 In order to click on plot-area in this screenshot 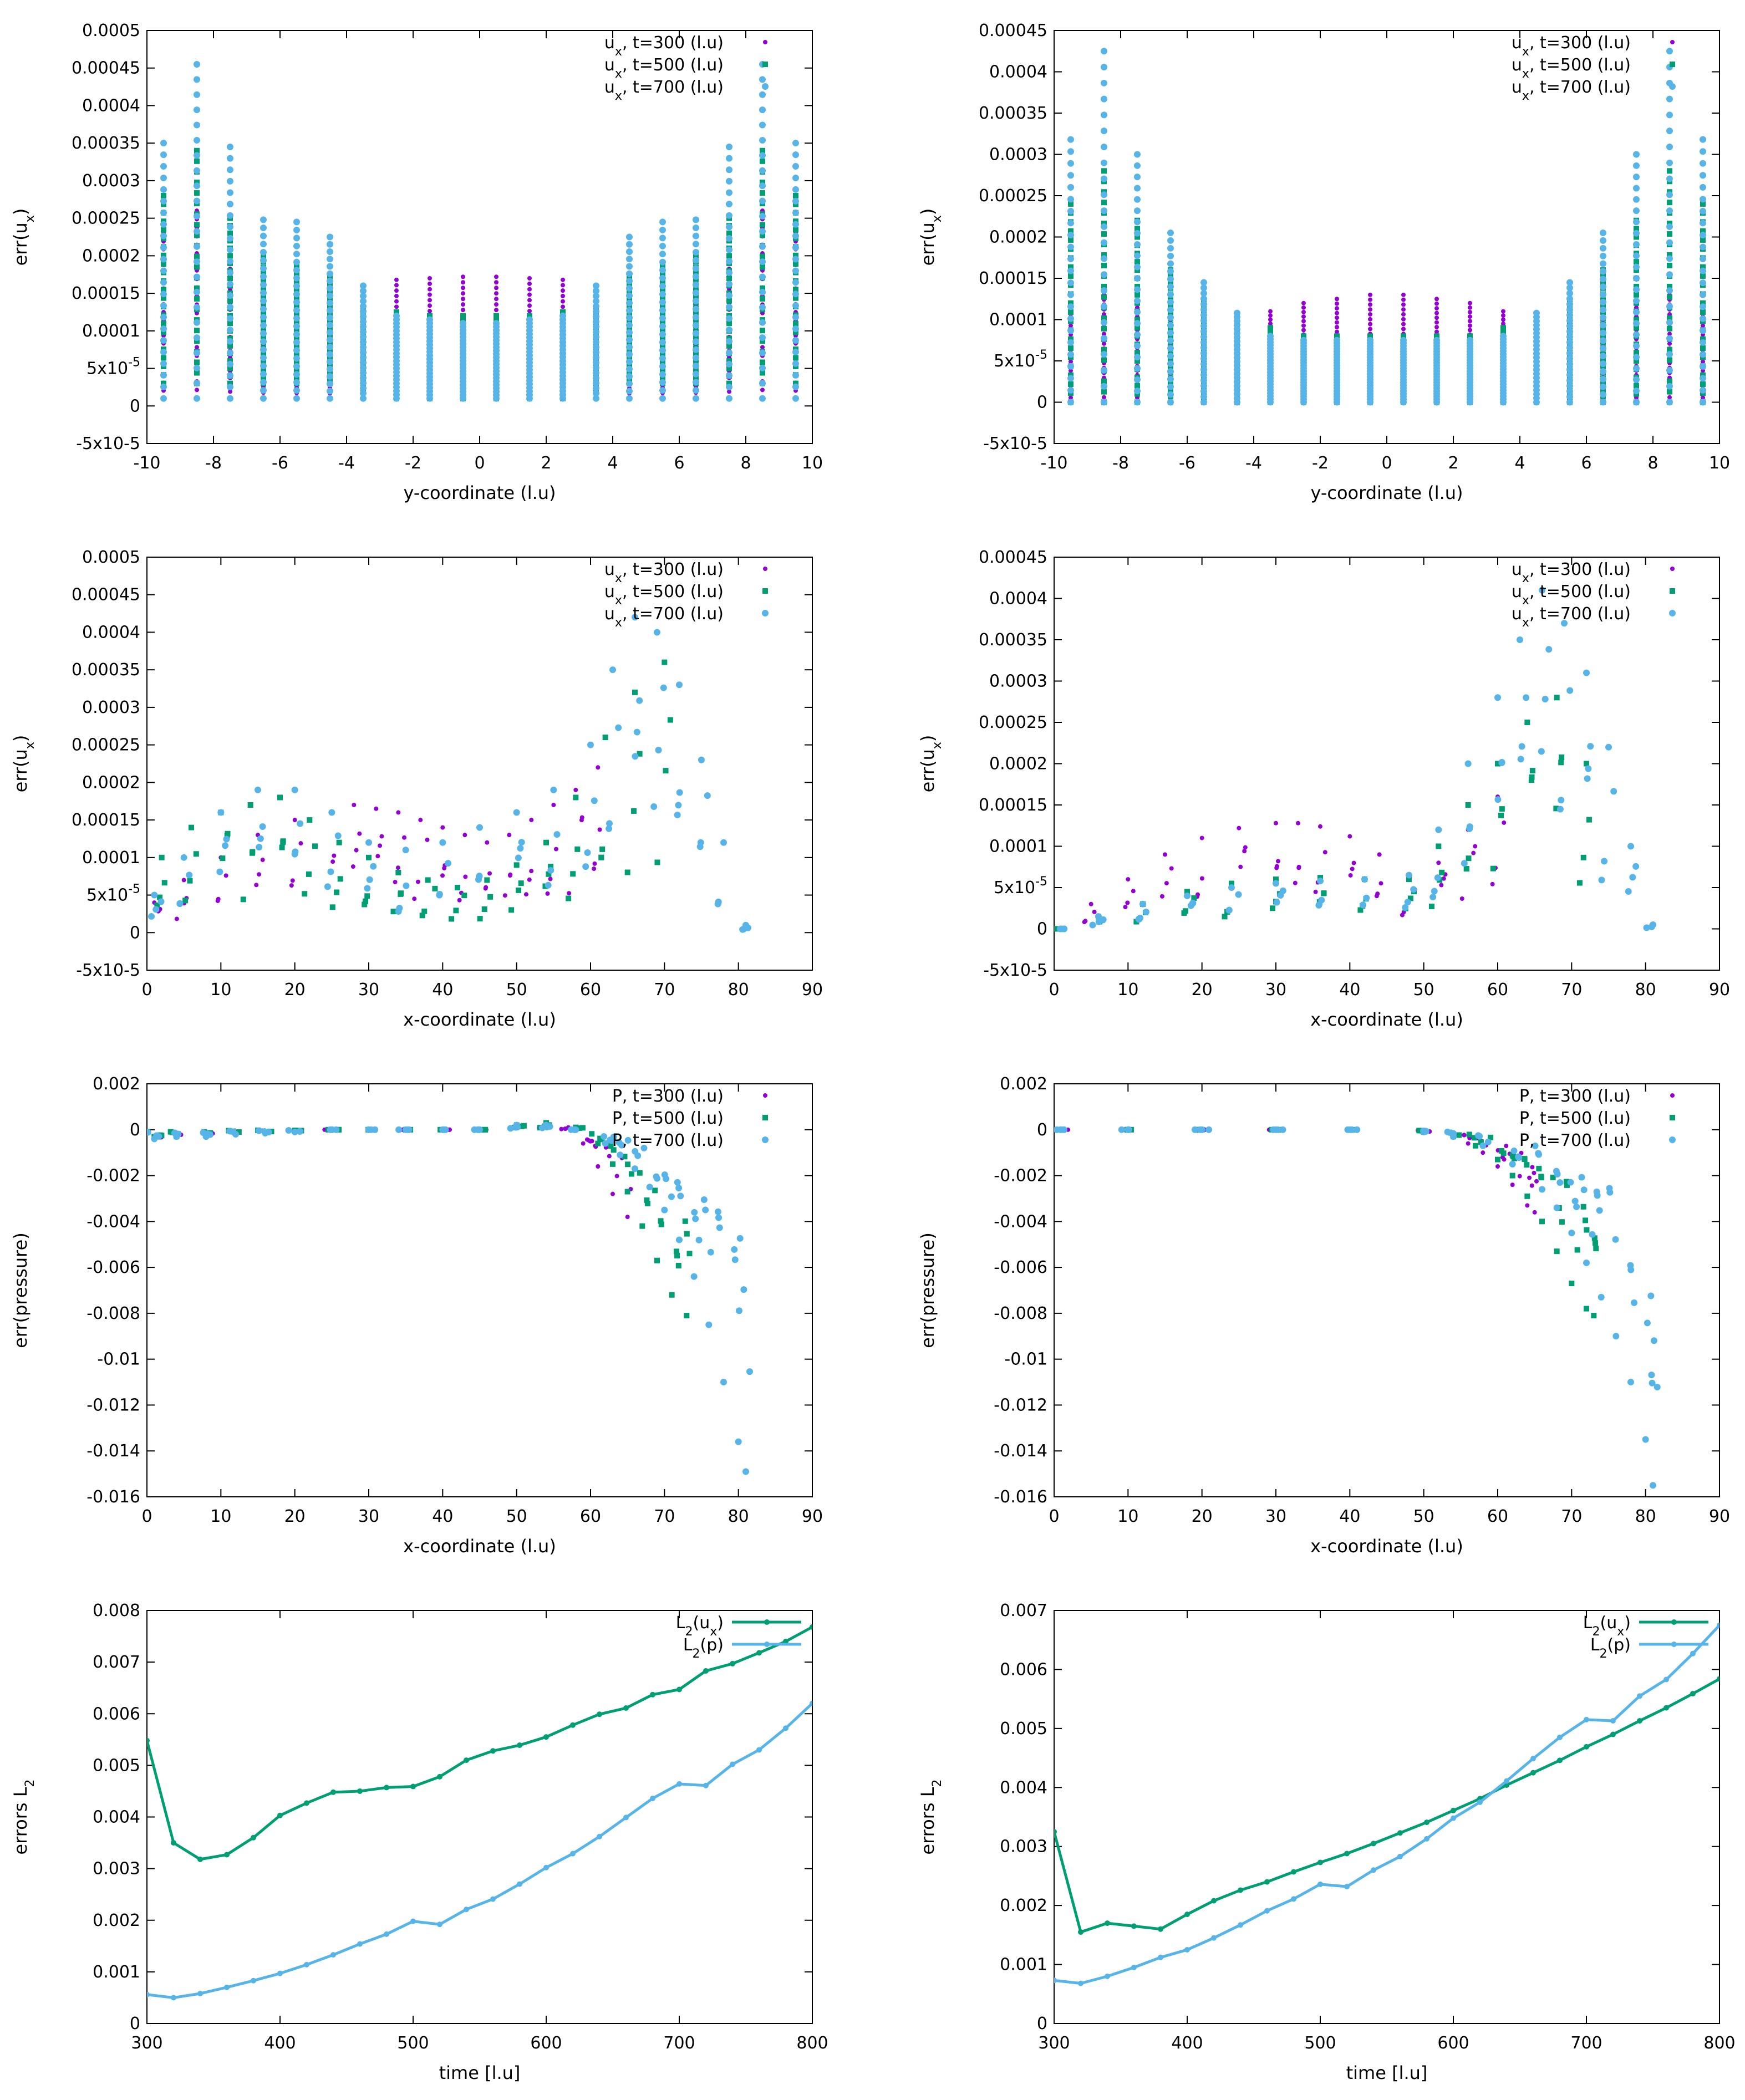, I will do `click(1355, 759)`.